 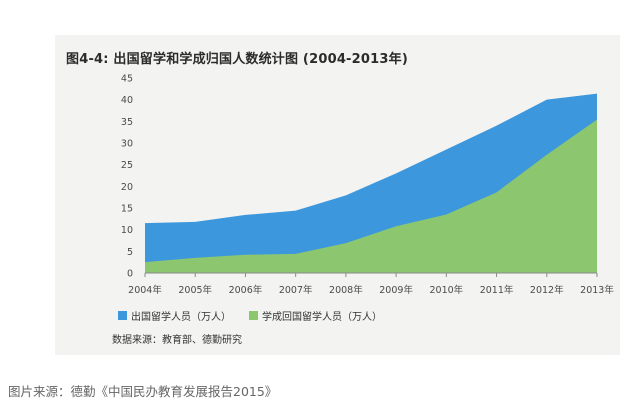 I want to click on y-tick-label: 0, so click(x=130, y=274).